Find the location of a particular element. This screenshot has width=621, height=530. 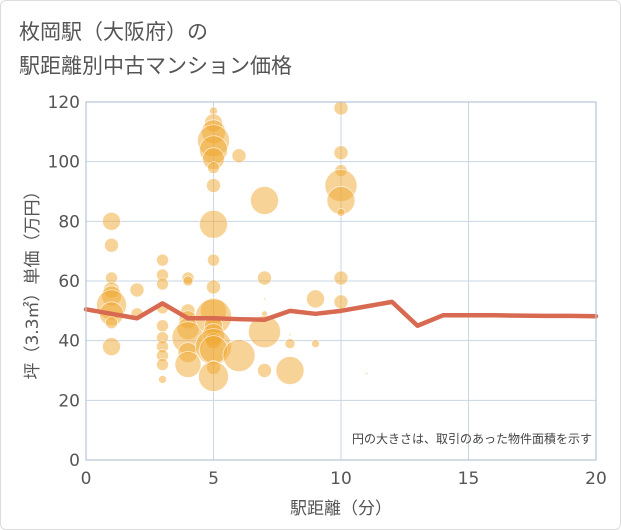

y-tick-label: 60 is located at coordinates (69, 282).